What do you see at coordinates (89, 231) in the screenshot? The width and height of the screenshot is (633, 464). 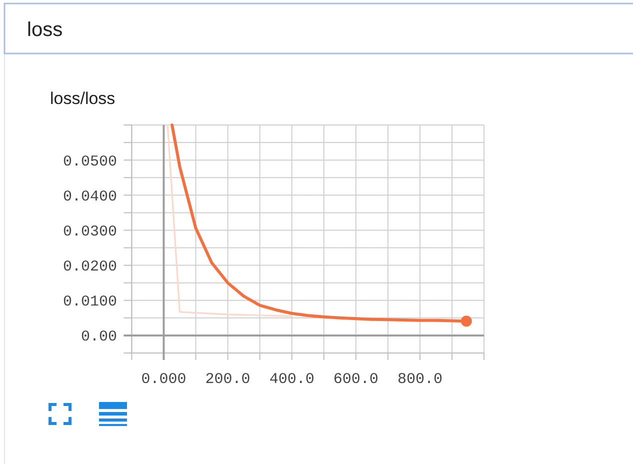 I see `y-tick-label: 0.0300` at bounding box center [89, 231].